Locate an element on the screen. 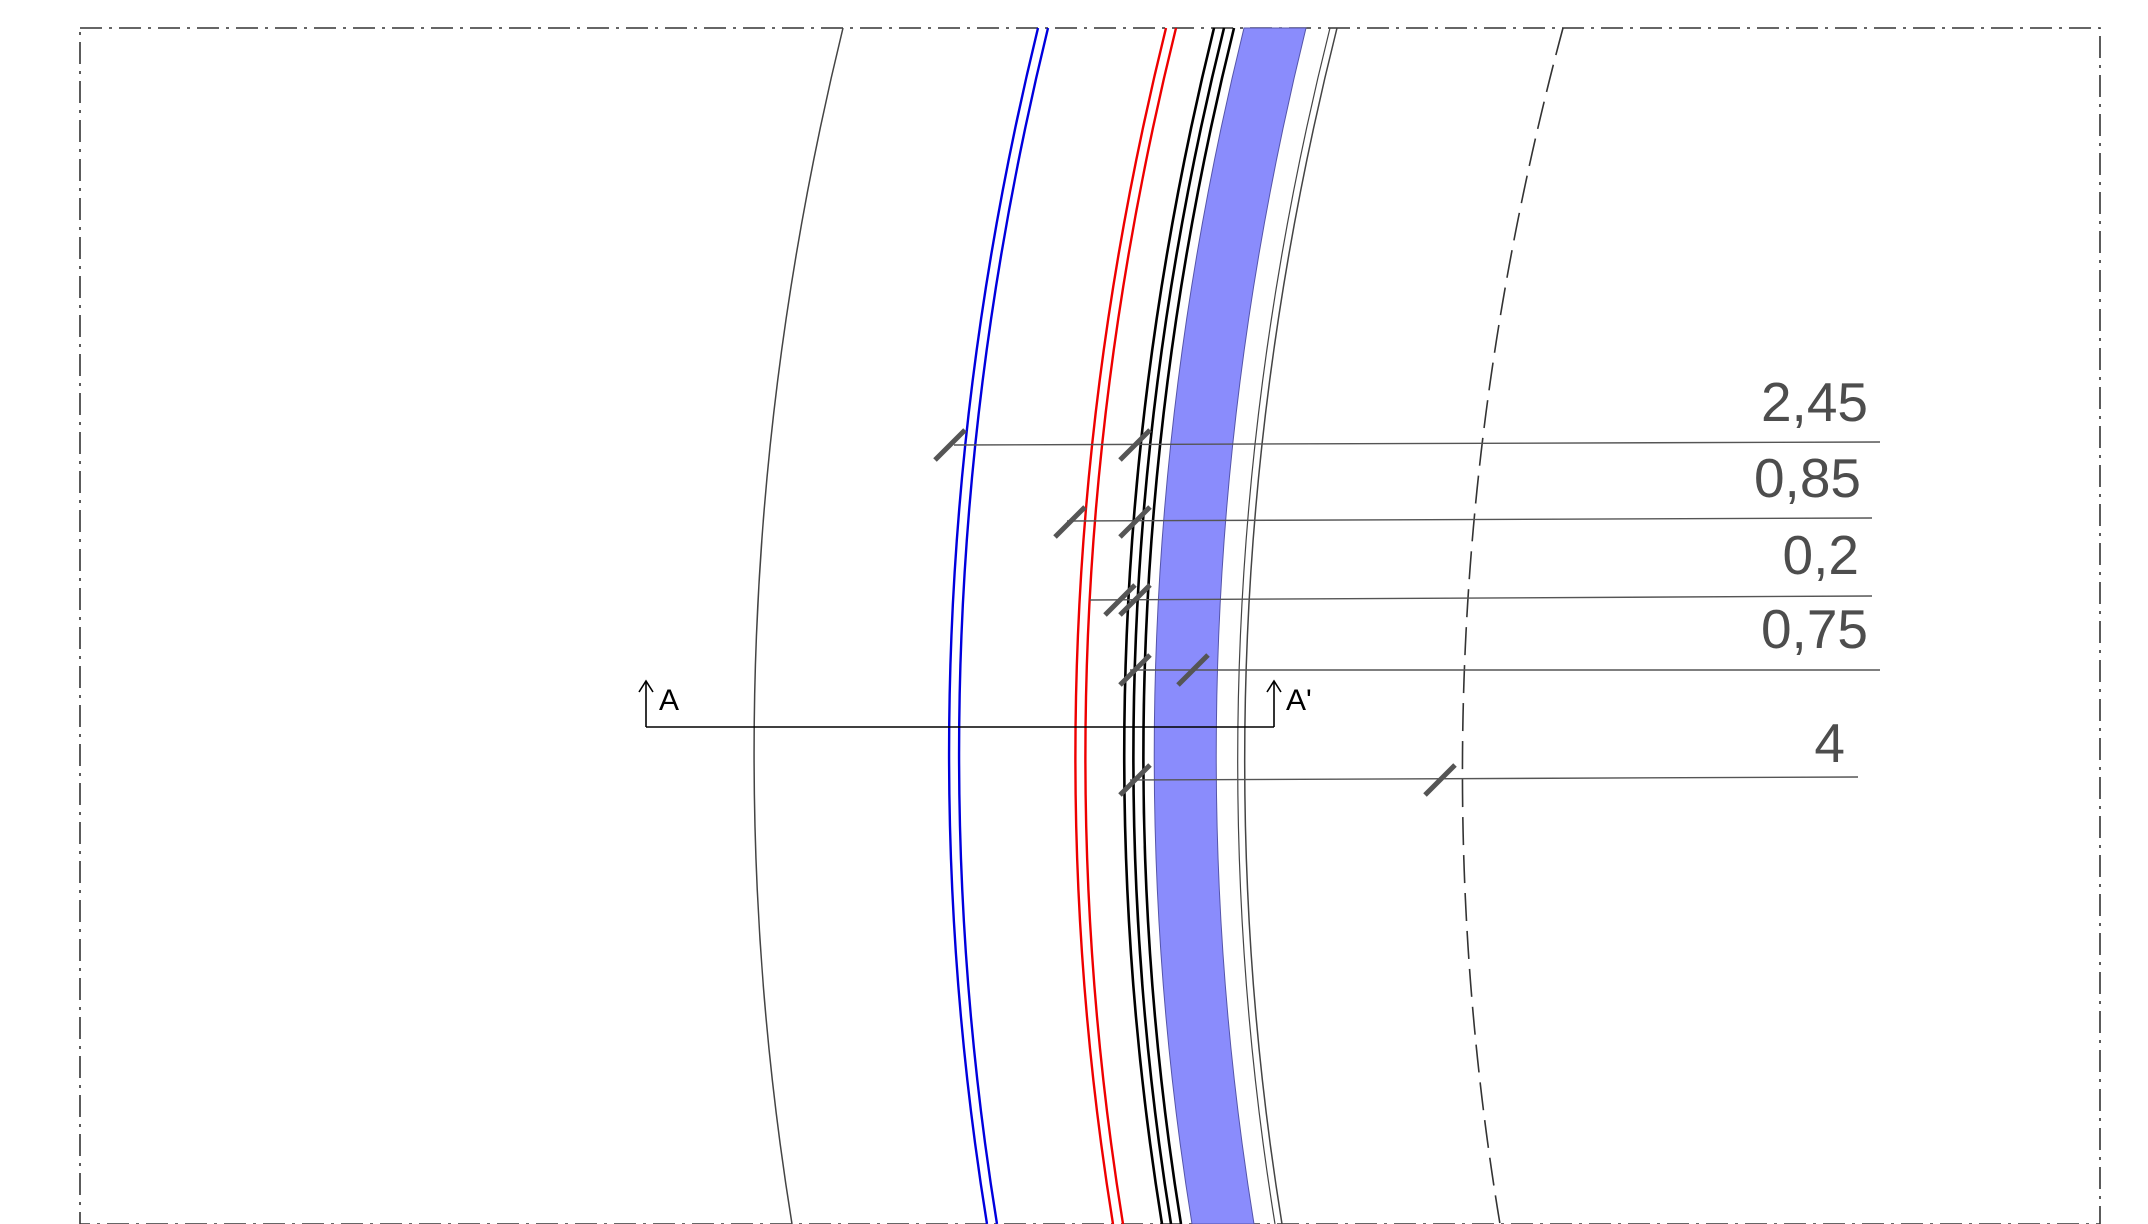  dim-label-5: 4 is located at coordinates (1829, 743).